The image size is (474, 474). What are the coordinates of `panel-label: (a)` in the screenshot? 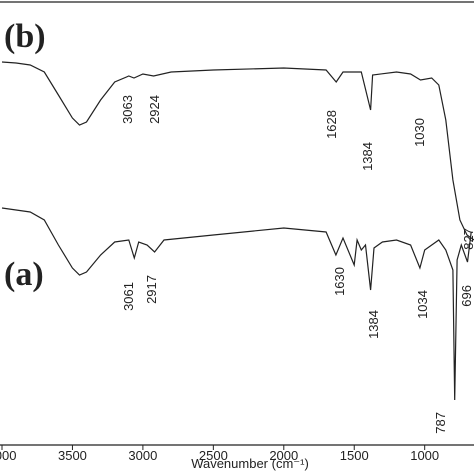 It's located at (24, 274).